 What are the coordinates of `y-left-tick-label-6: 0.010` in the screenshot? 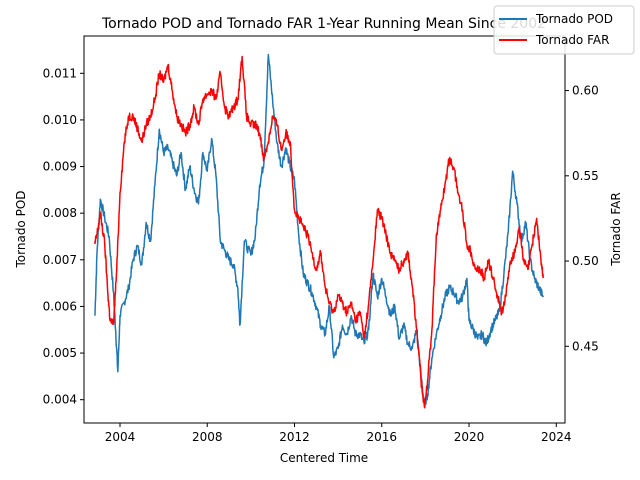 It's located at (60, 120).